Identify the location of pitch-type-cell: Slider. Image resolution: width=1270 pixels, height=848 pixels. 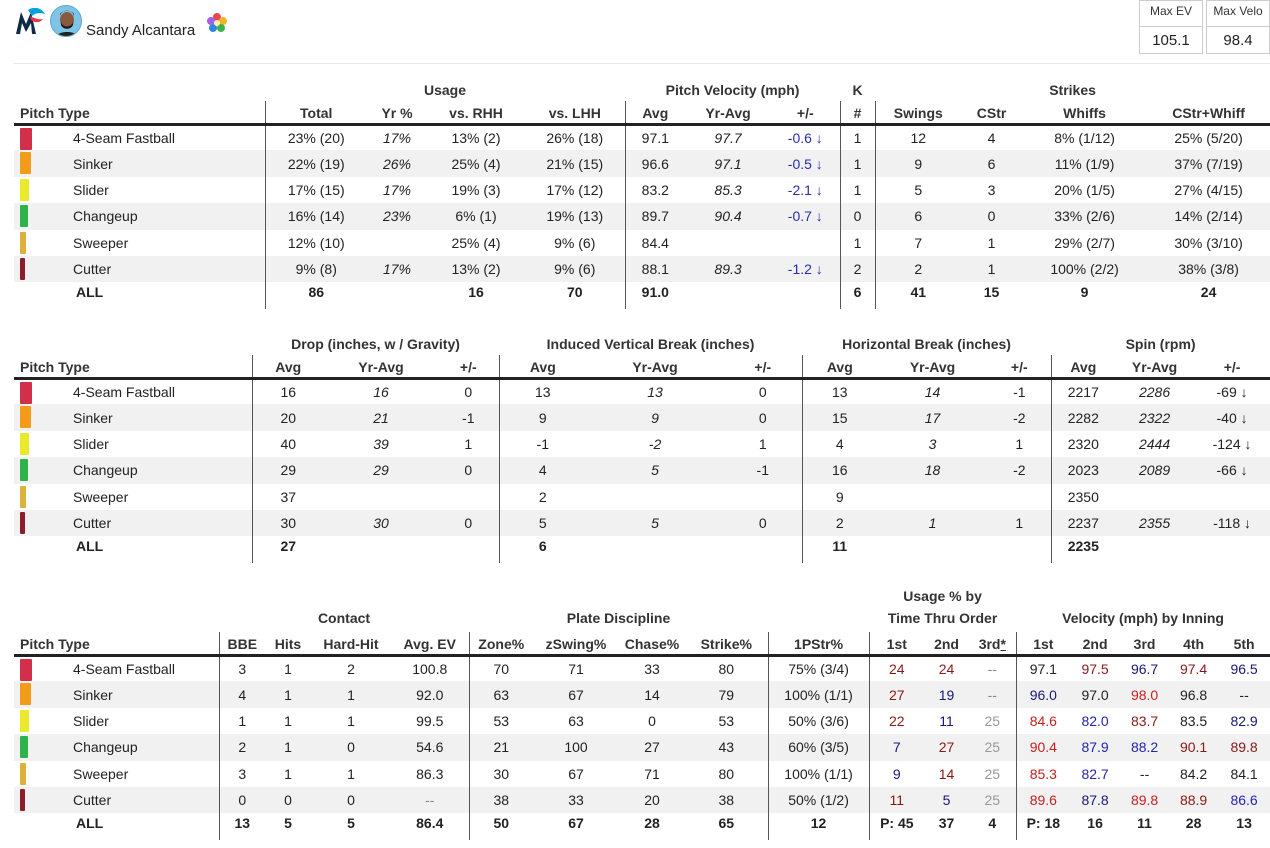
(116, 721).